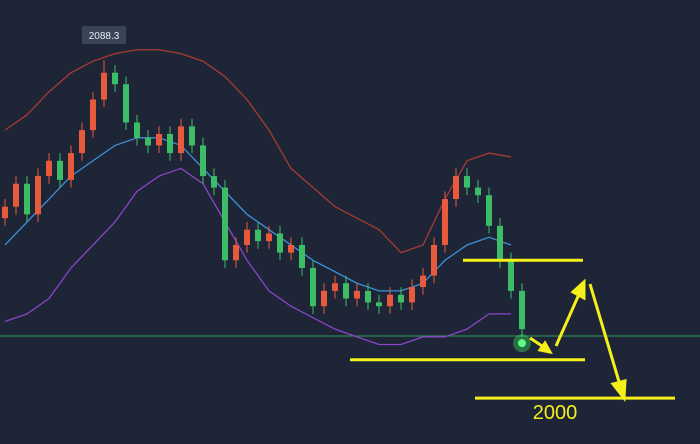 This screenshot has width=700, height=444. Describe the element at coordinates (555, 413) in the screenshot. I see `level-label: 2000` at that location.